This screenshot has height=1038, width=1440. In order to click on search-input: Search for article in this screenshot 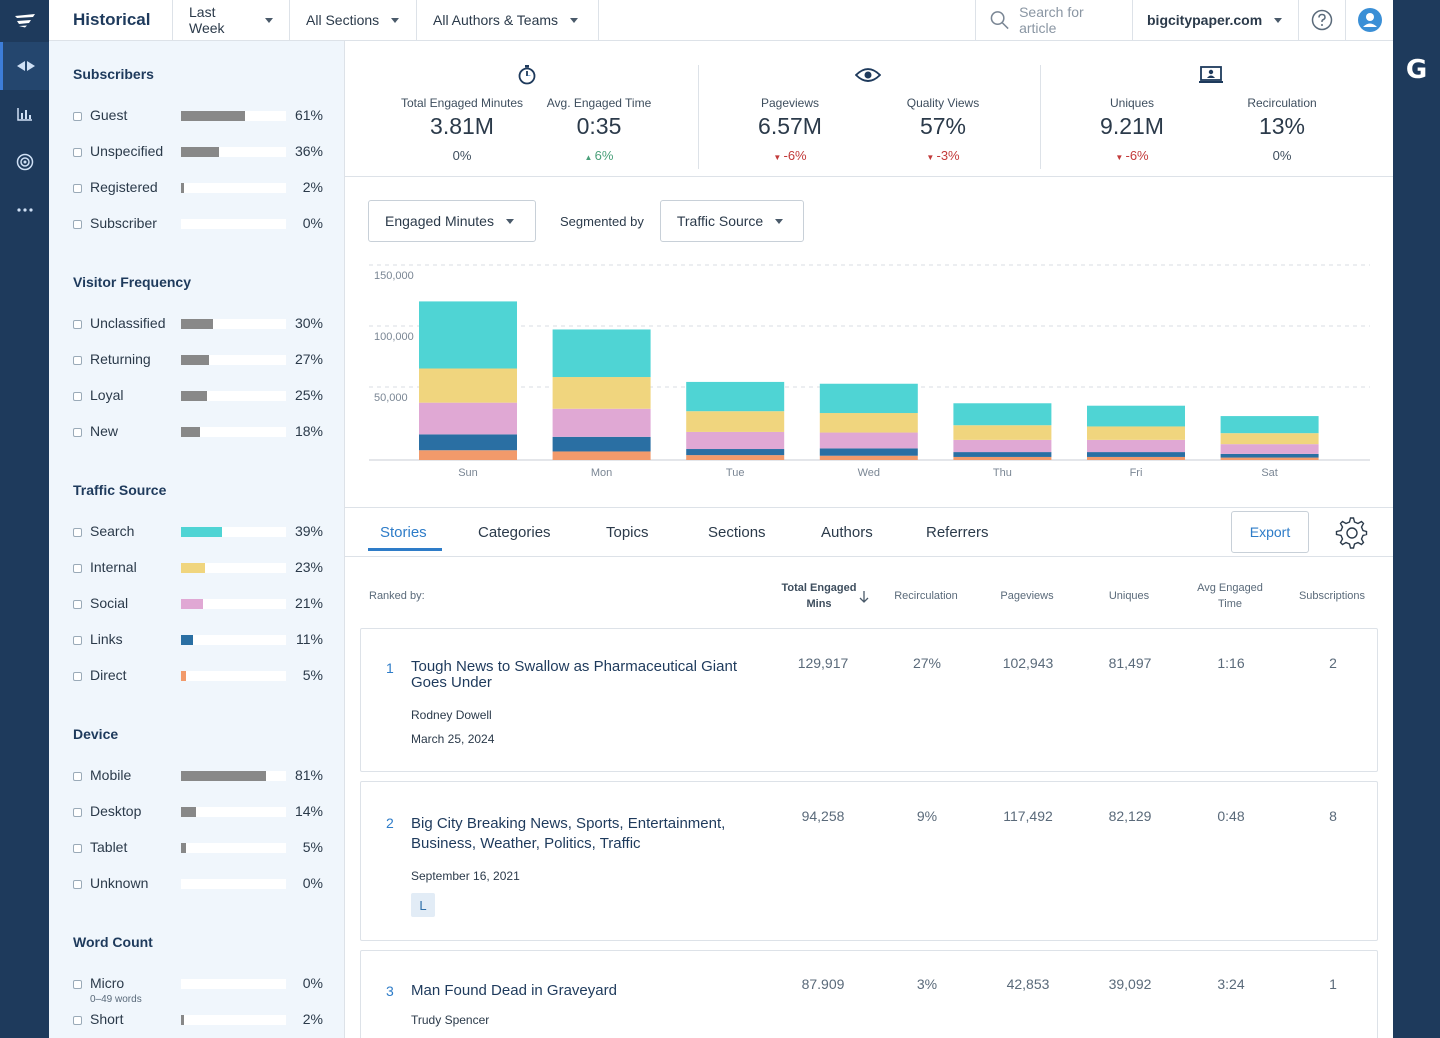, I will do `click(1054, 20)`.